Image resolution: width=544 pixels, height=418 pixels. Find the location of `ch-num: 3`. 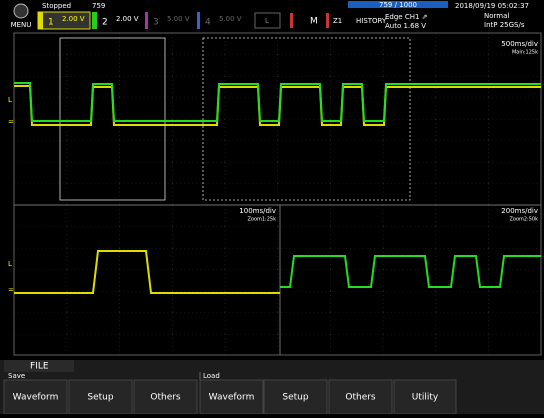

ch-num: 3 is located at coordinates (156, 23).